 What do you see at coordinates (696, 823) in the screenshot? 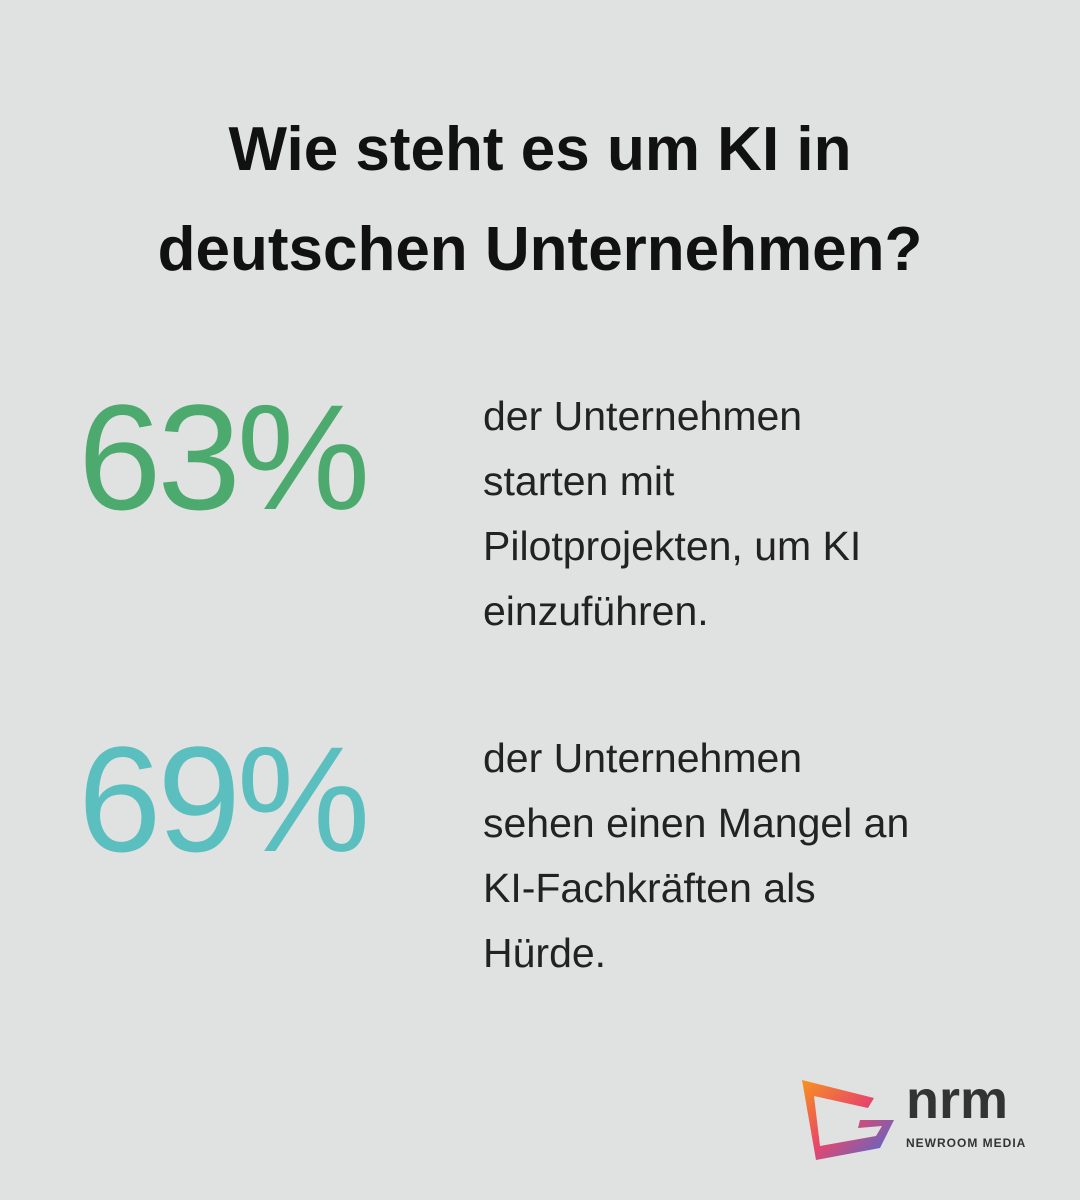
I see `description-line: sehen einen Mangel an` at bounding box center [696, 823].